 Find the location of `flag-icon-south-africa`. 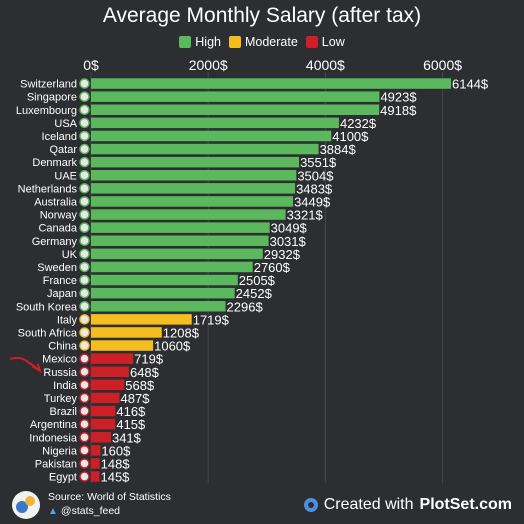

flag-icon-south-africa is located at coordinates (84, 332).